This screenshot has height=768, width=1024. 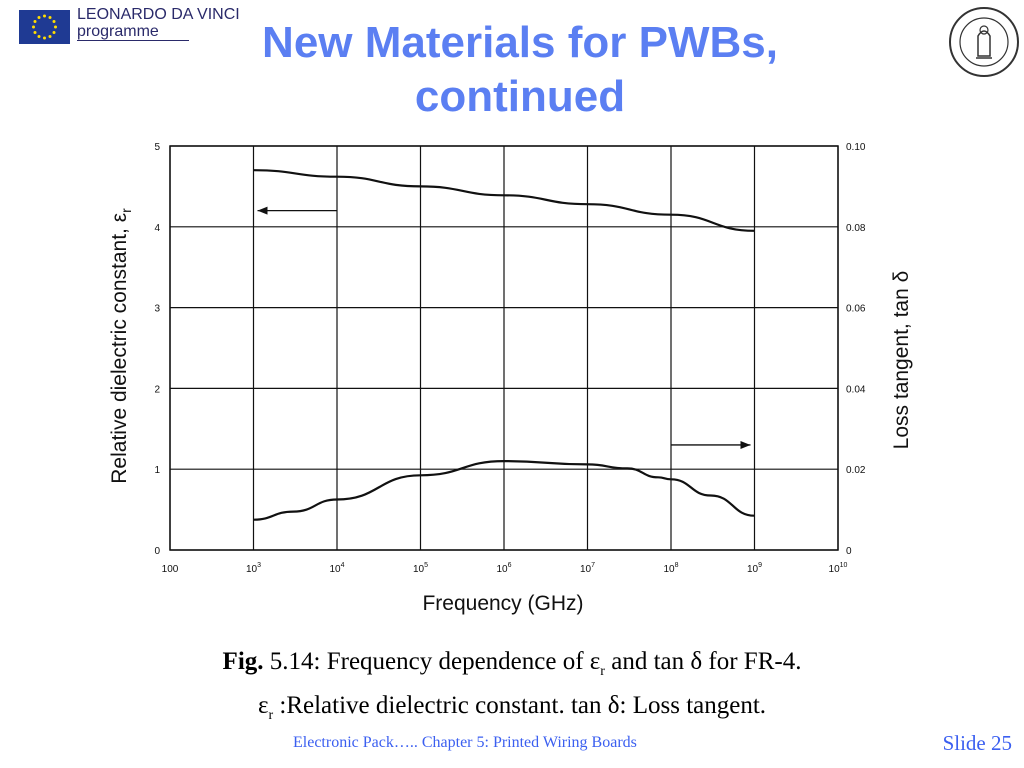 What do you see at coordinates (520, 96) in the screenshot?
I see `title-line2: continued` at bounding box center [520, 96].